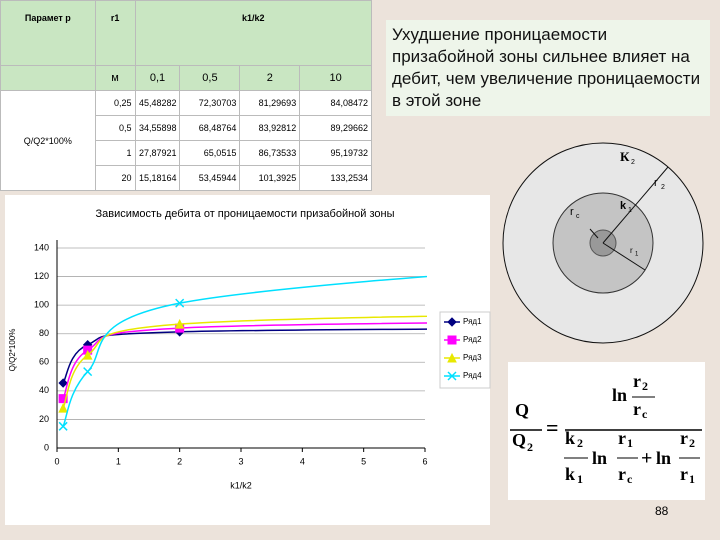 This screenshot has height=540, width=720. Describe the element at coordinates (424, 461) in the screenshot. I see `x-tick-label: 6` at that location.